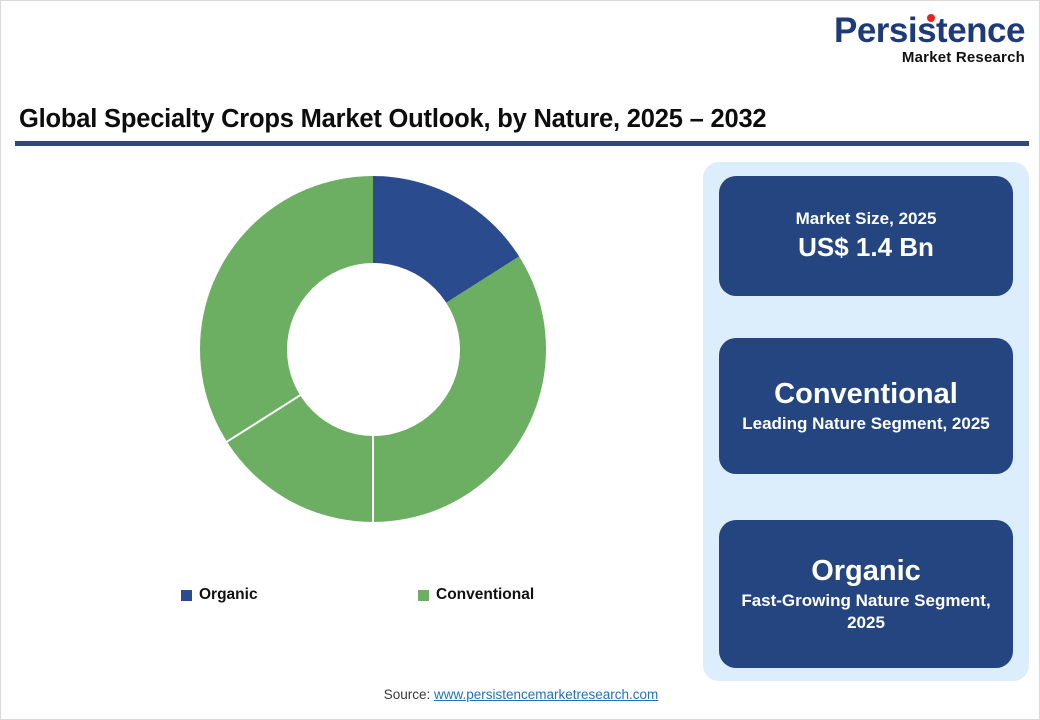 This screenshot has width=1040, height=720. Describe the element at coordinates (228, 594) in the screenshot. I see `legend-label: Organic` at that location.